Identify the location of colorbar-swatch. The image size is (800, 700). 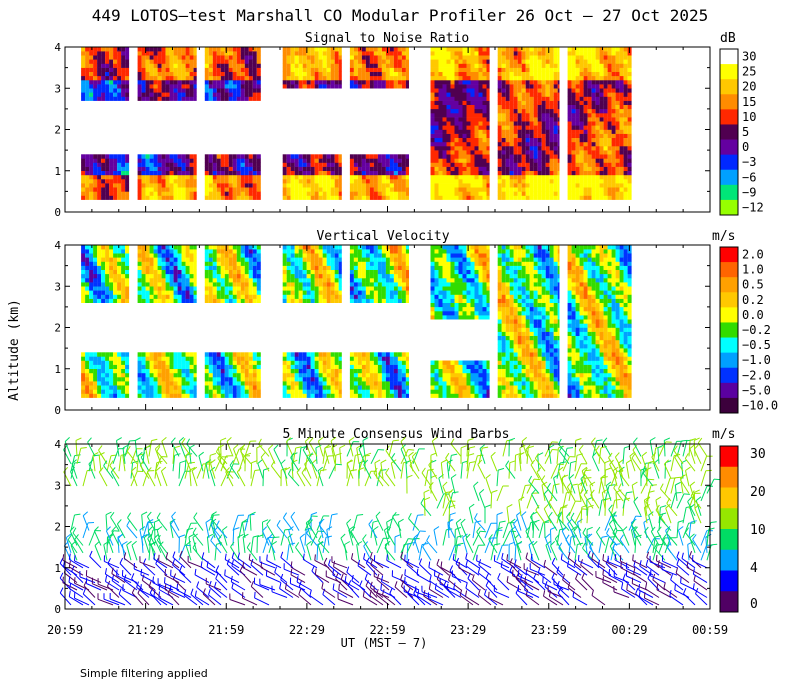
(729, 207).